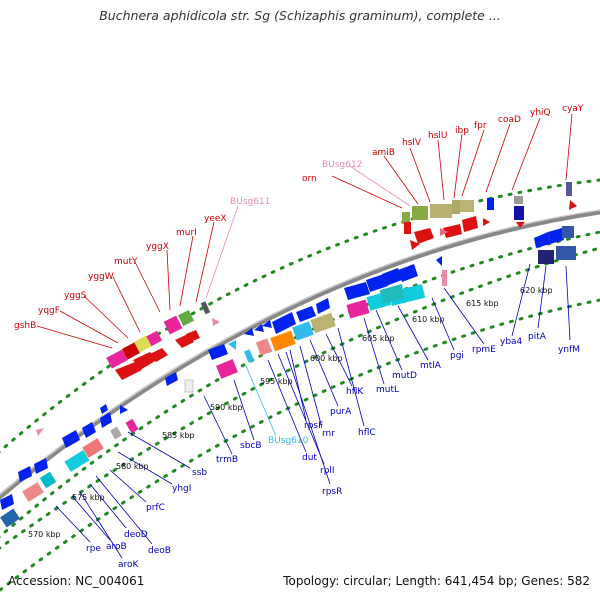 Image resolution: width=600 pixels, height=600 pixels. I want to click on gene-label-gshB: gshB, so click(25, 326).